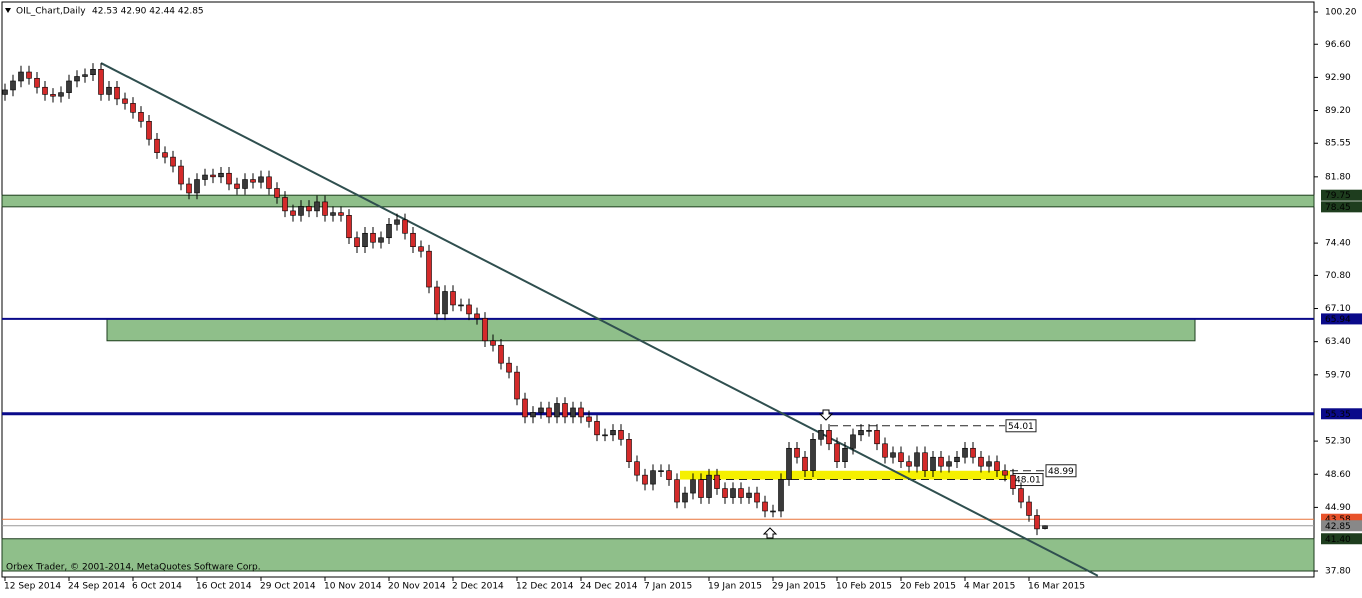 The width and height of the screenshot is (1362, 598). I want to click on y-tick-label: 74.40, so click(1338, 244).